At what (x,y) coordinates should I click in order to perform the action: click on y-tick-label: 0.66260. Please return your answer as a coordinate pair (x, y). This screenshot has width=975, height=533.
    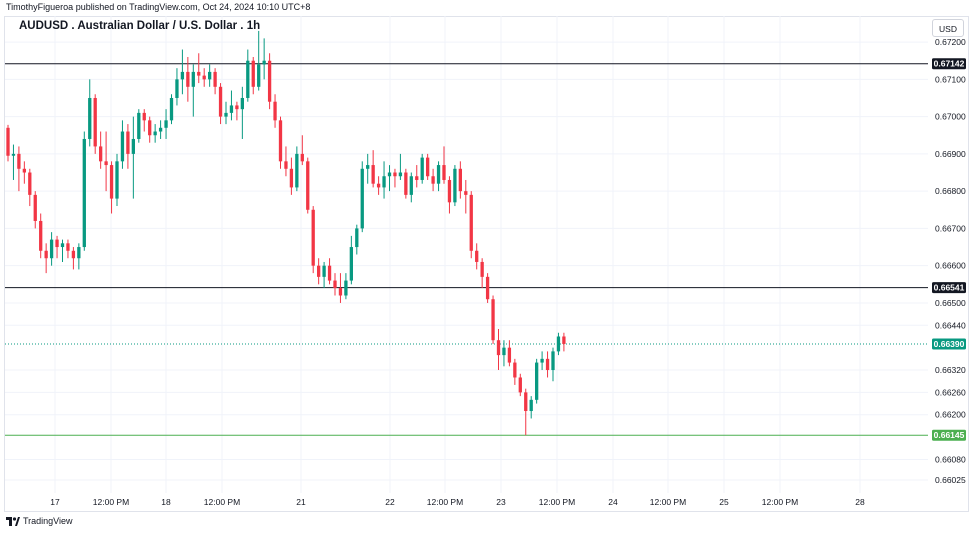
    Looking at the image, I should click on (950, 392).